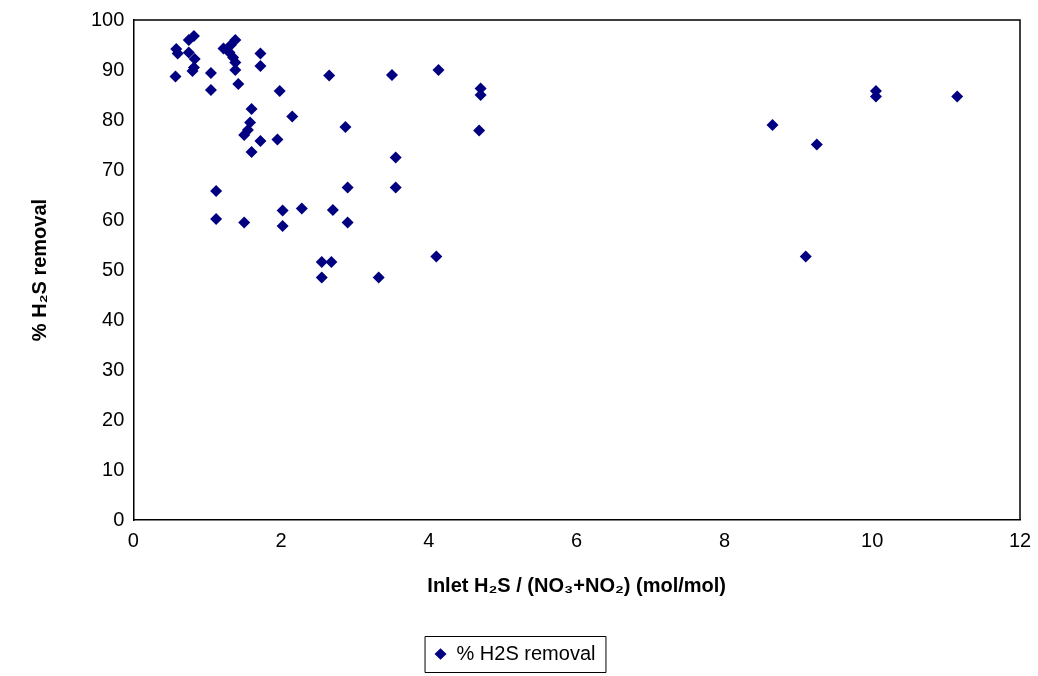  What do you see at coordinates (113, 468) in the screenshot?
I see `y-tick-label: 10` at bounding box center [113, 468].